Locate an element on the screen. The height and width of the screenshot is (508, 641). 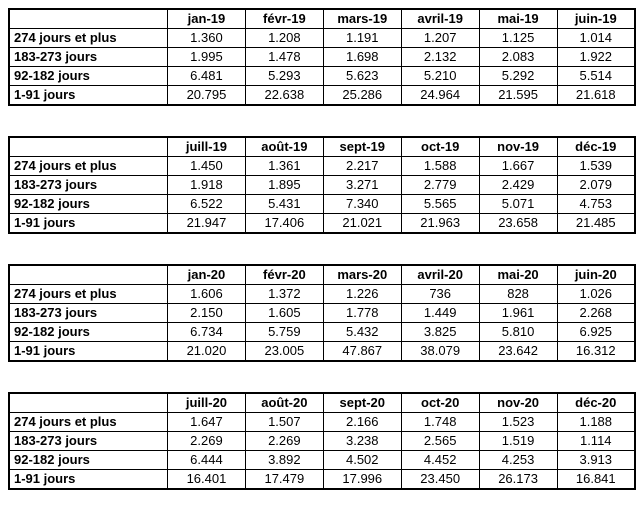
value-cell: 6.925 is located at coordinates (596, 332).